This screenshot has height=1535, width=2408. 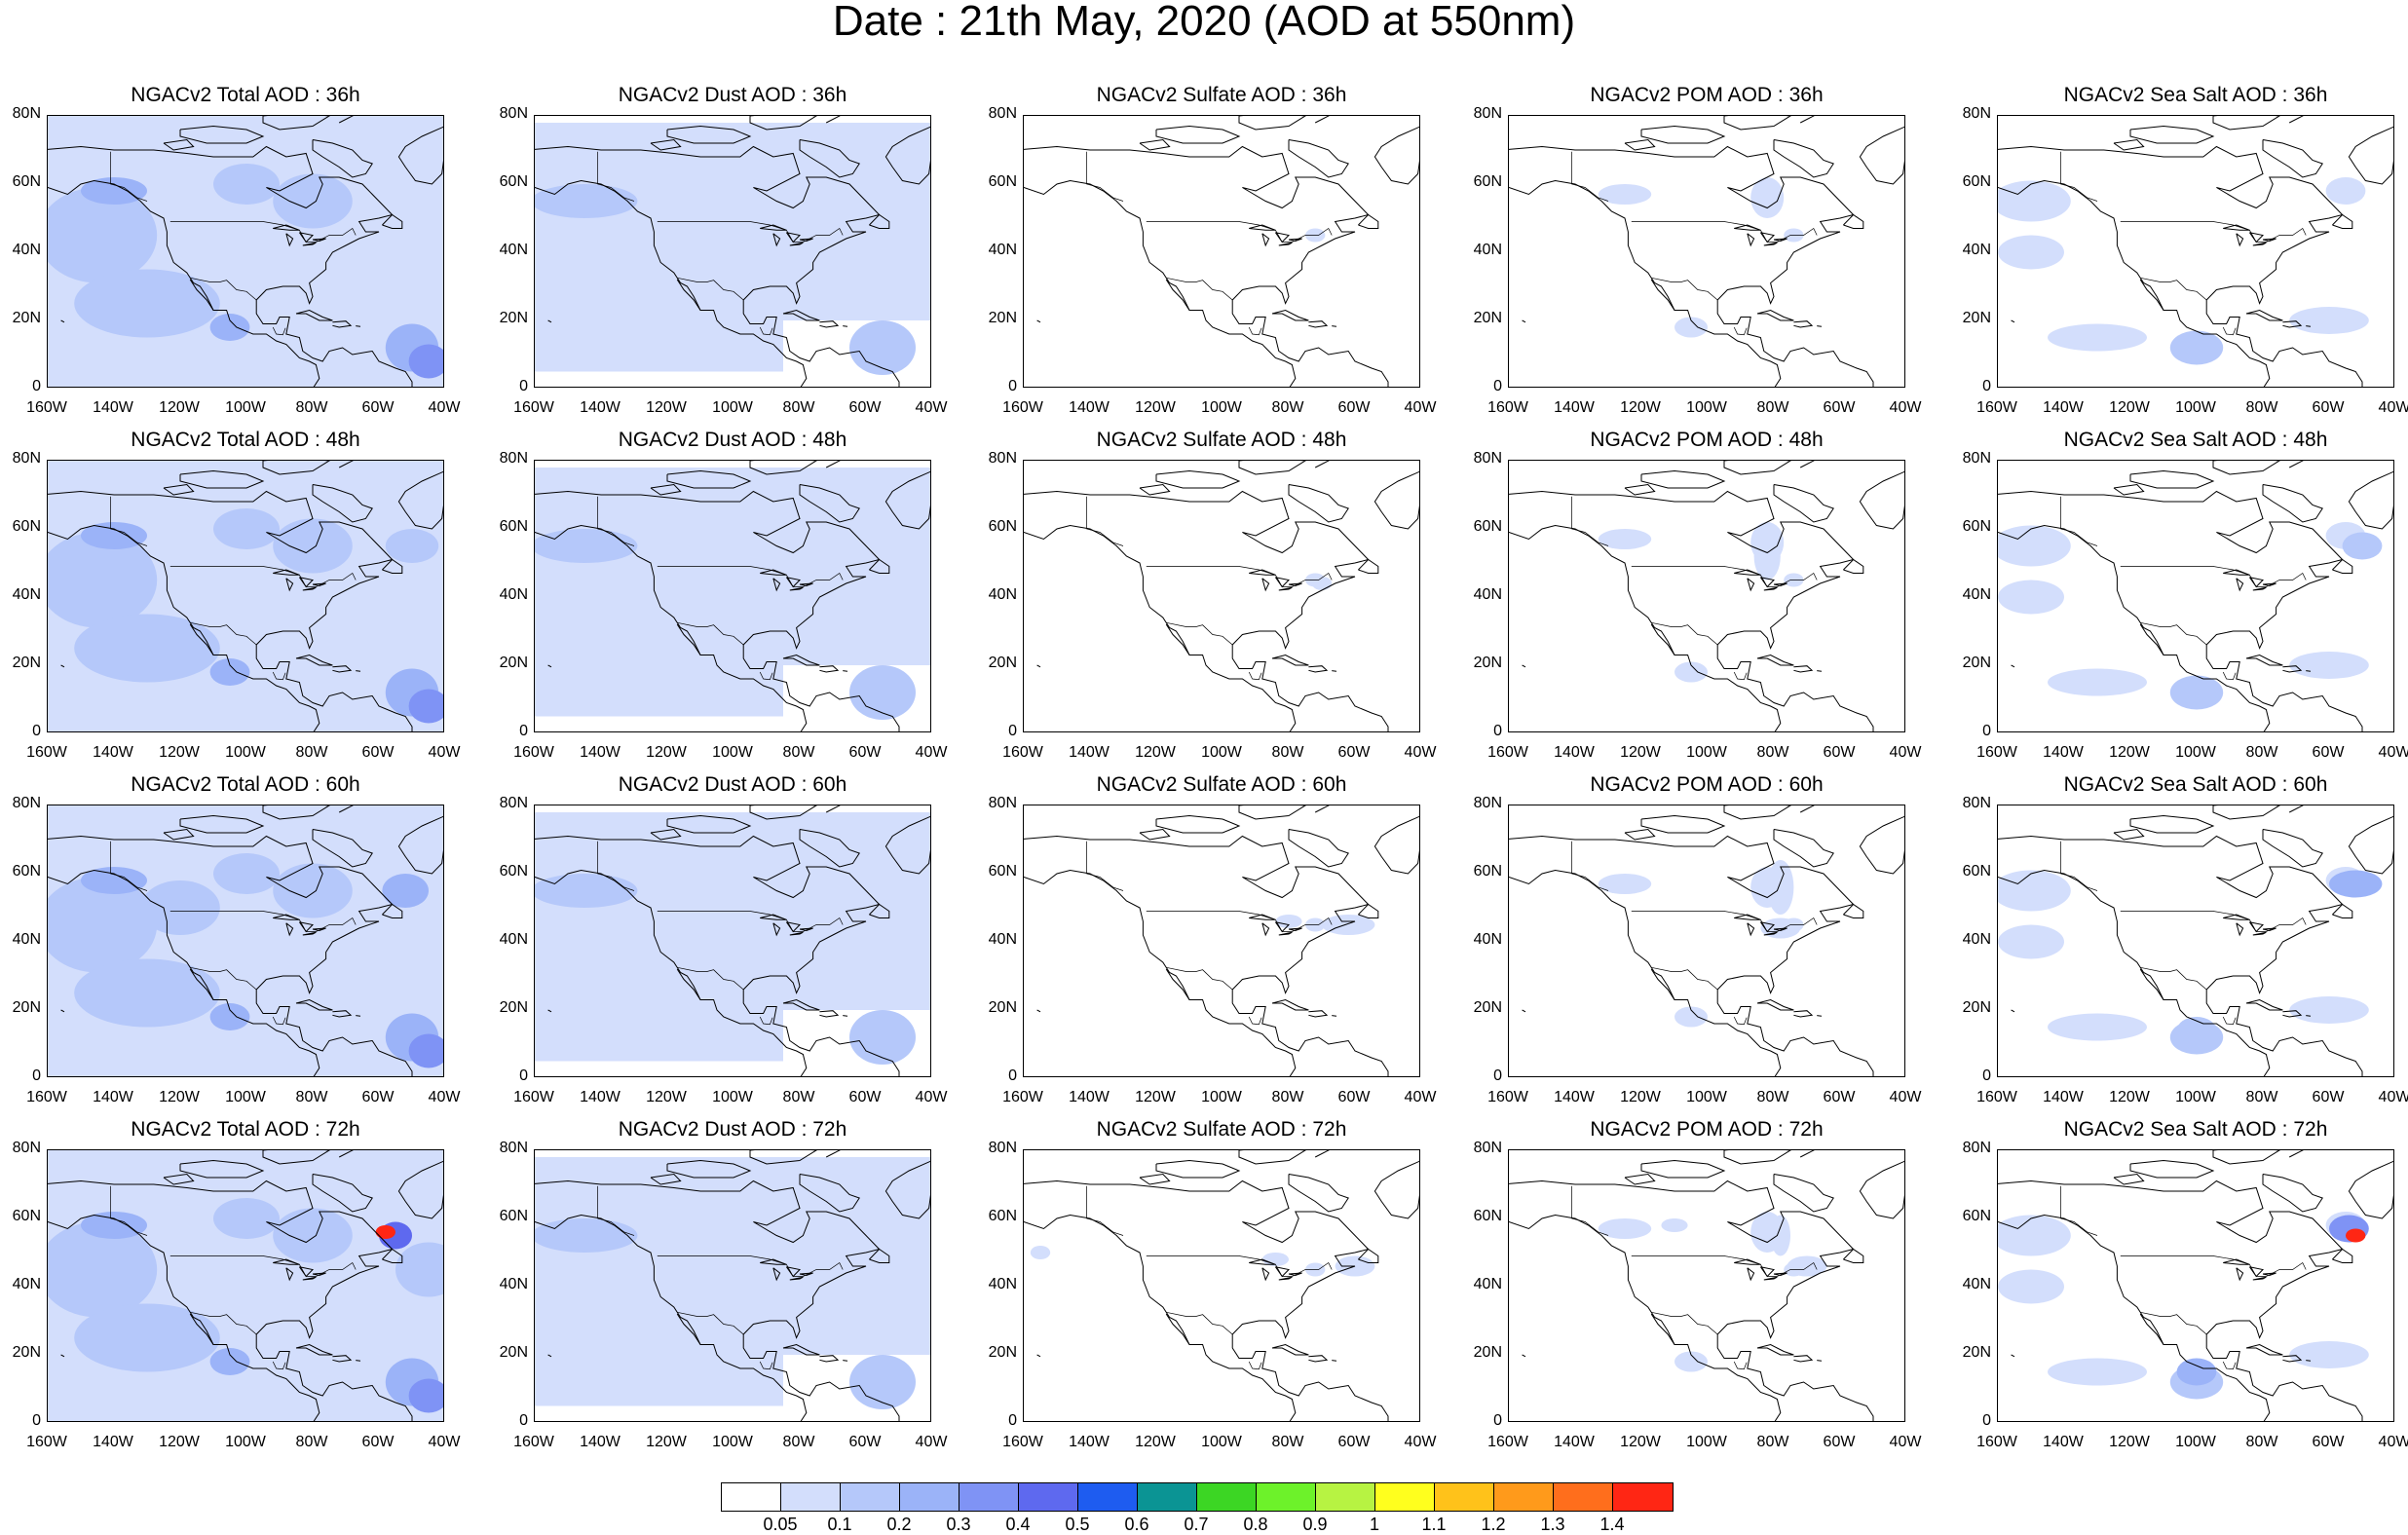 What do you see at coordinates (732, 95) in the screenshot?
I see `panel-title-dust-36h: NGACv2 Dust AOD : 36h` at bounding box center [732, 95].